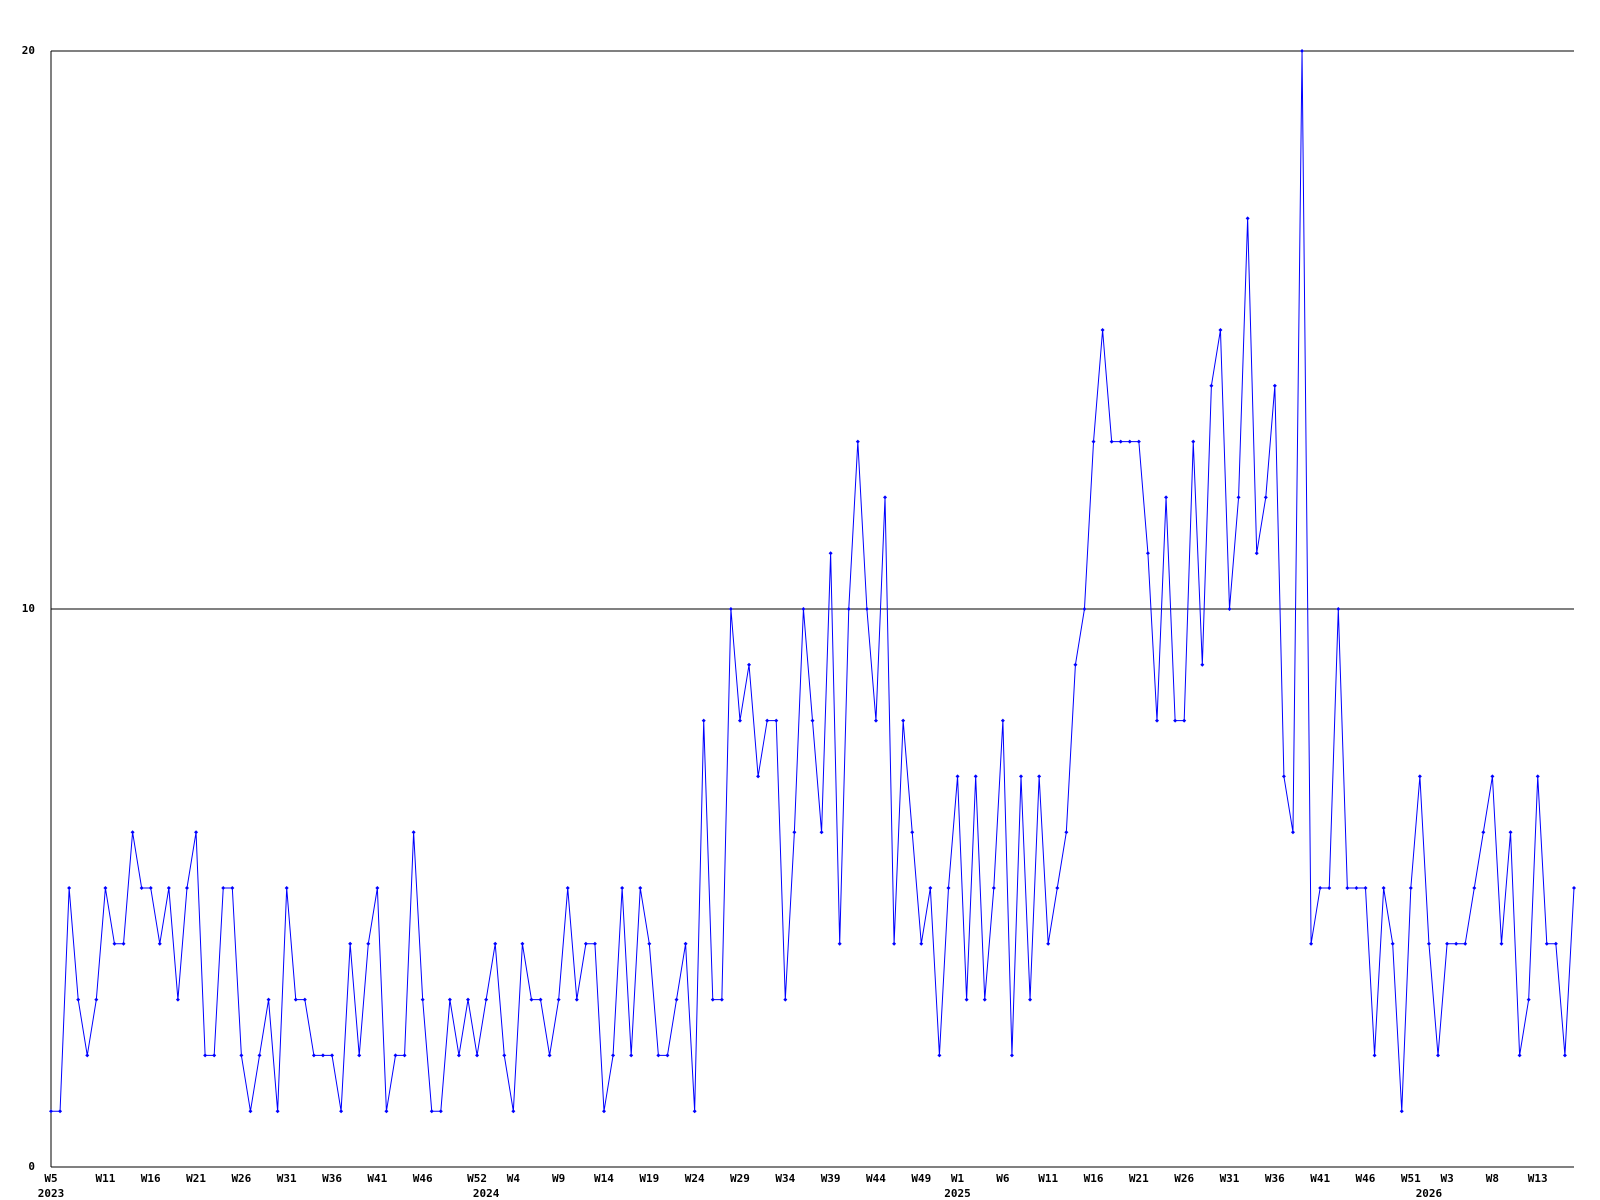 The image size is (1600, 1200). Describe the element at coordinates (377, 1178) in the screenshot. I see `x-tick-label: W41` at that location.